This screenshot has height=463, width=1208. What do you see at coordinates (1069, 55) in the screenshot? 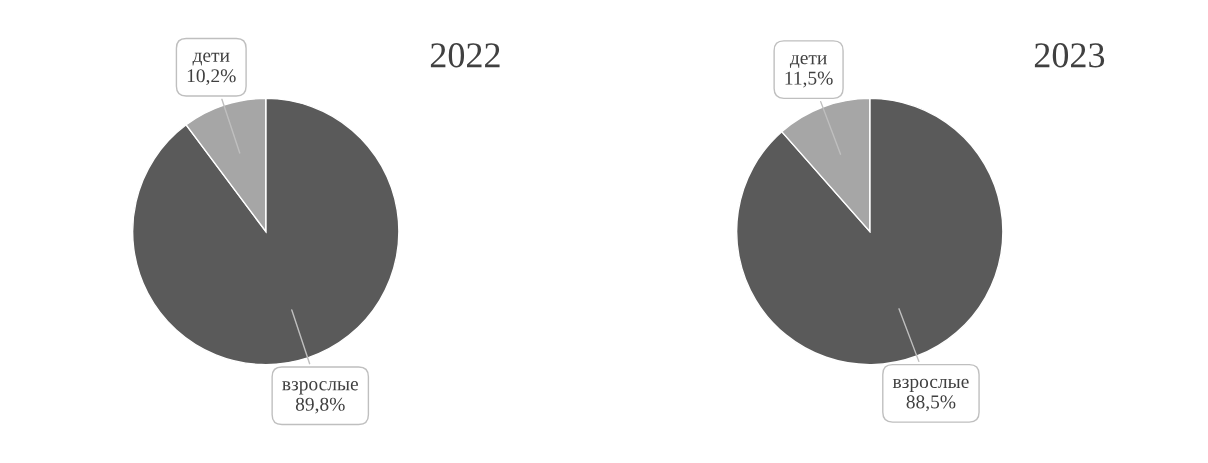
I see `chart-title: 2023` at bounding box center [1069, 55].